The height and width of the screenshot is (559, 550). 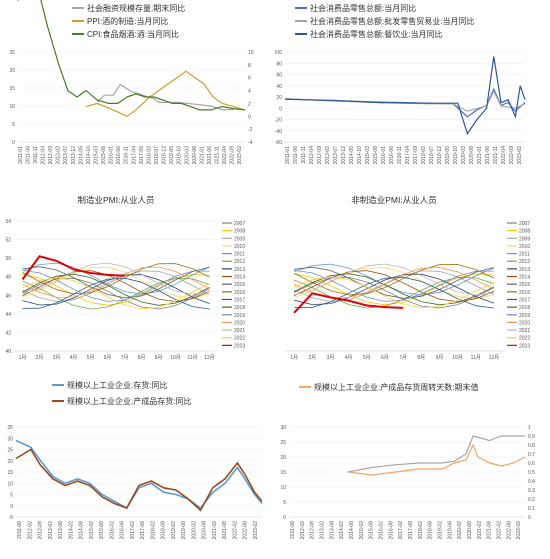 What do you see at coordinates (116, 200) in the screenshot?
I see `chart-title: 制造业PMI:从业人员` at bounding box center [116, 200].